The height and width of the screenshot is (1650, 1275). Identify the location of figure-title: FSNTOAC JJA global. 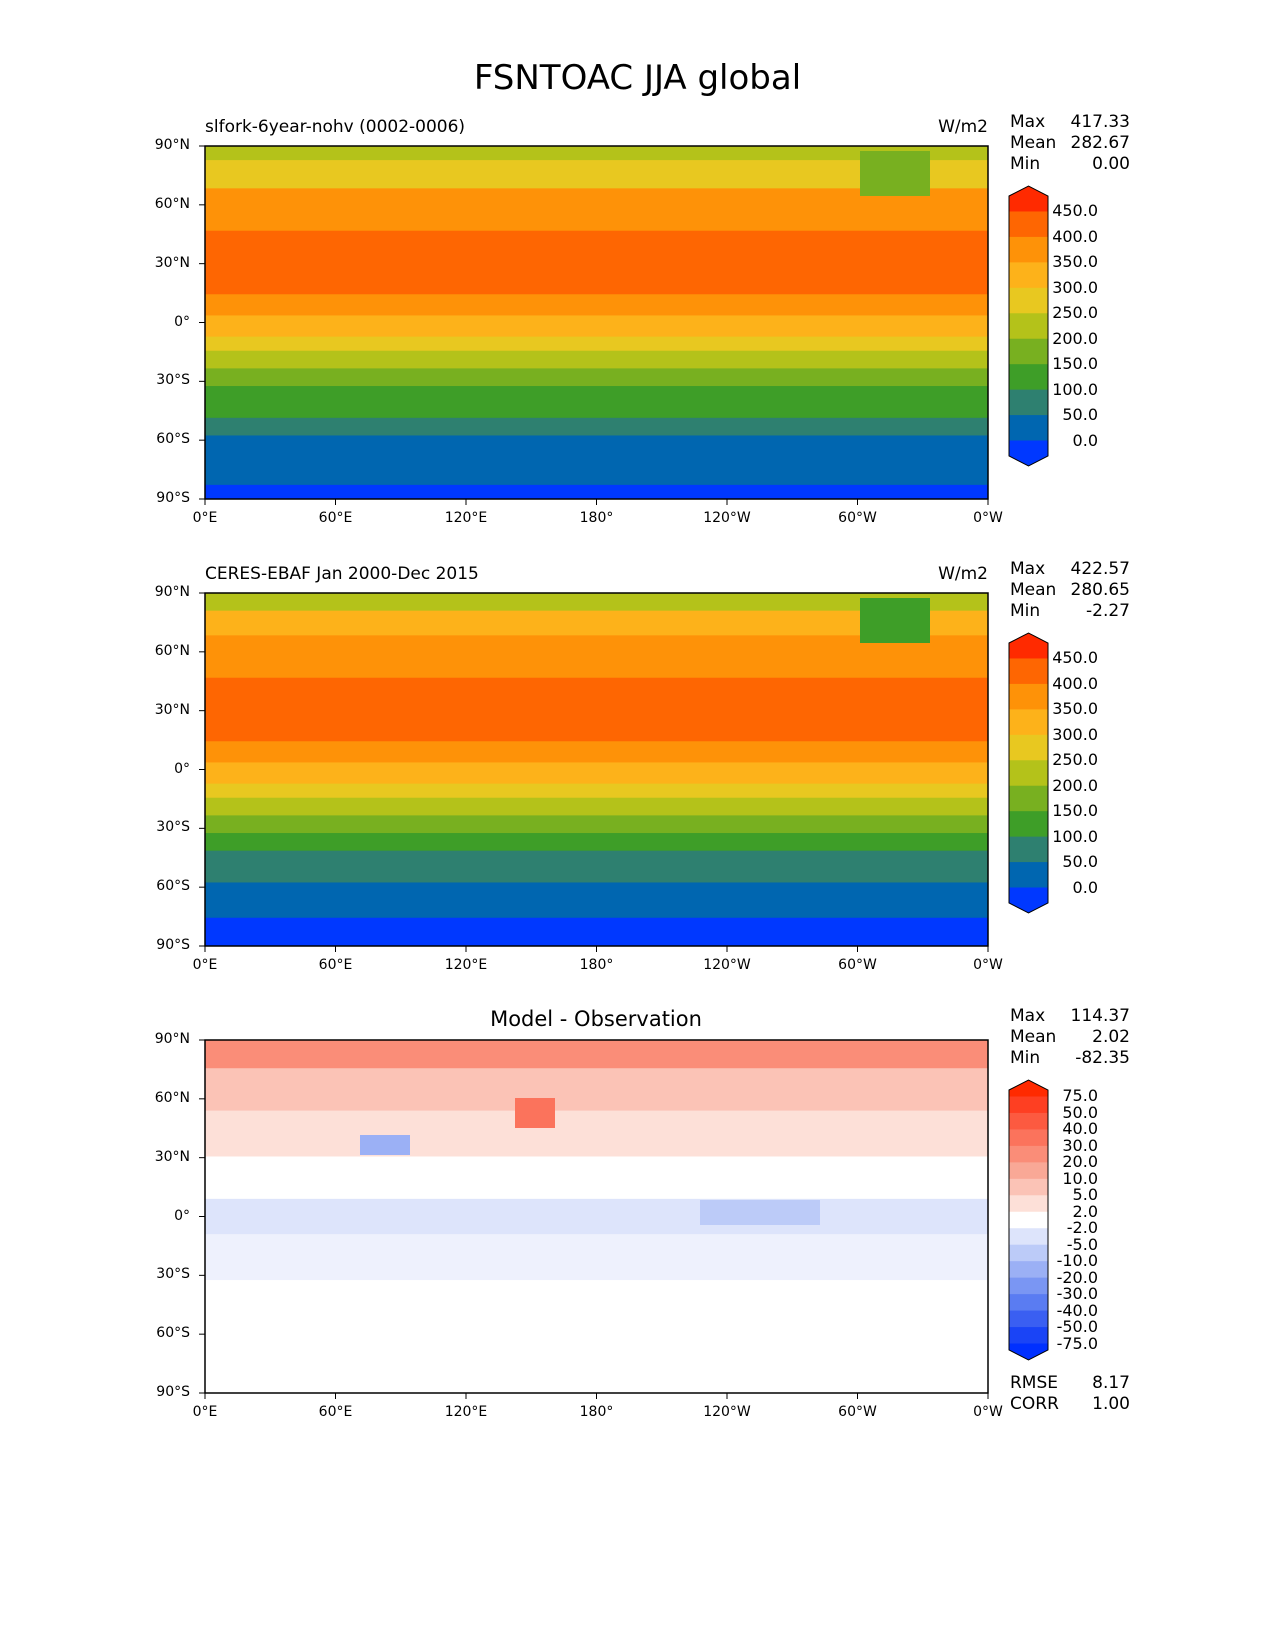
(637, 78).